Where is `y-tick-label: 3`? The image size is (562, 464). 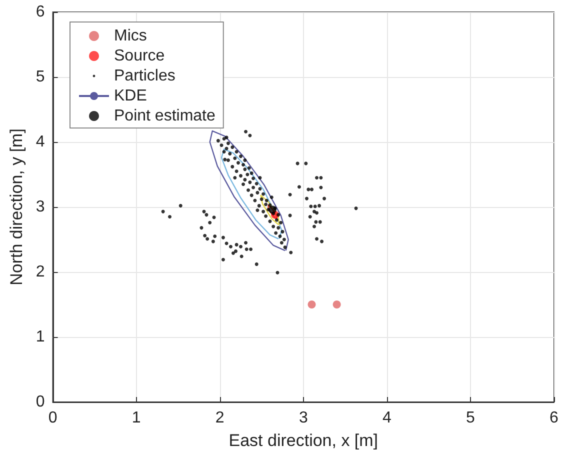
y-tick-label: 3 is located at coordinates (40, 207).